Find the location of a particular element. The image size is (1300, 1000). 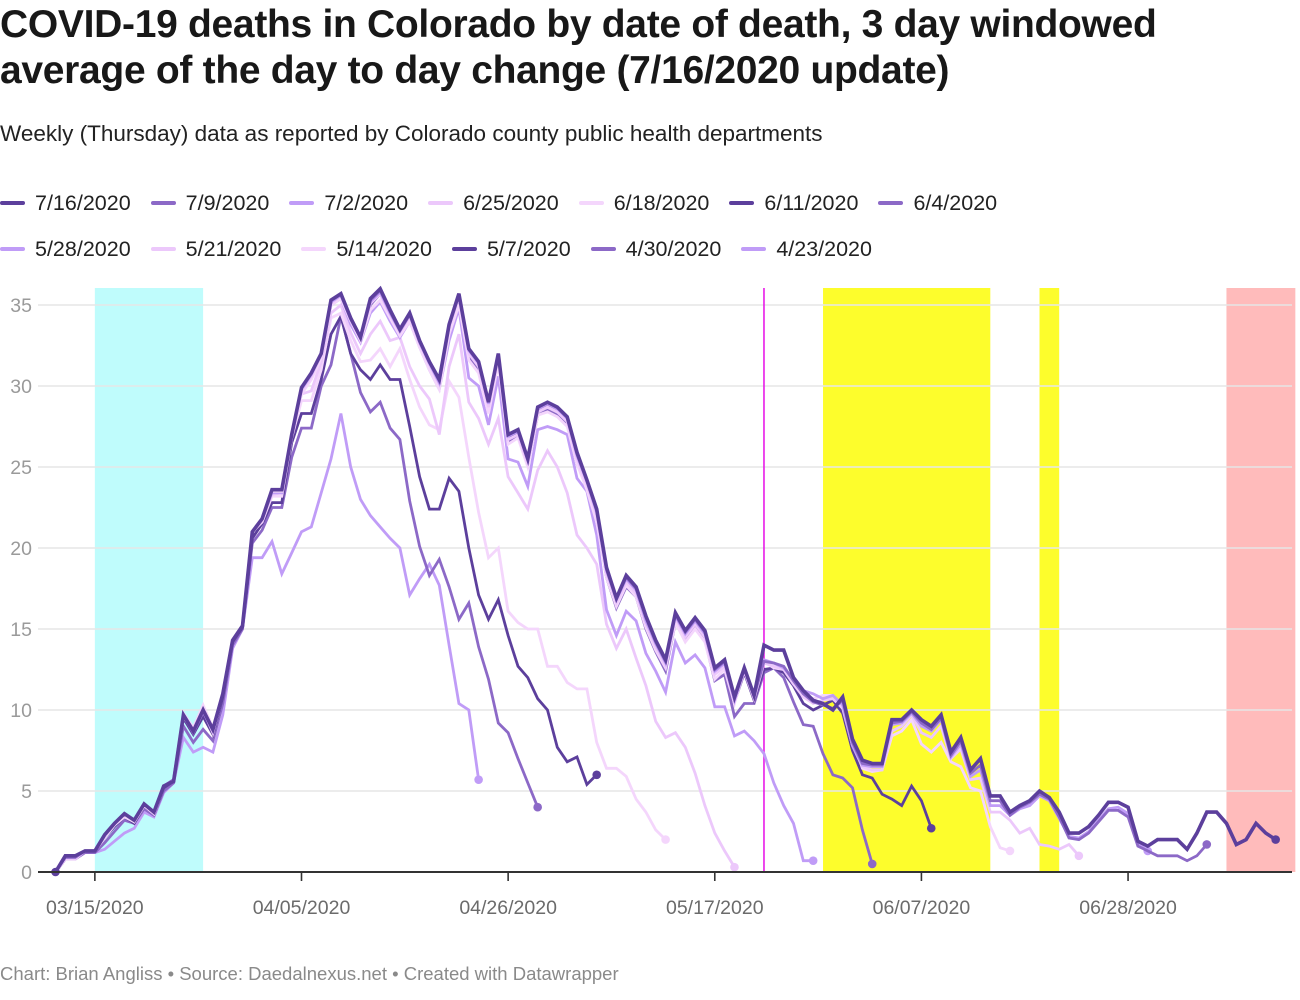

legend-label: 5/28/2020 is located at coordinates (83, 248).